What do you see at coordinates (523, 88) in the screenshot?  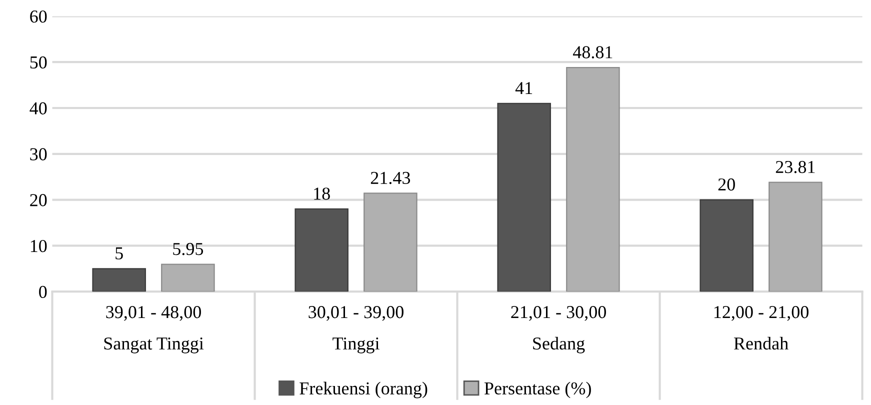 I see `data-label: 41` at bounding box center [523, 88].